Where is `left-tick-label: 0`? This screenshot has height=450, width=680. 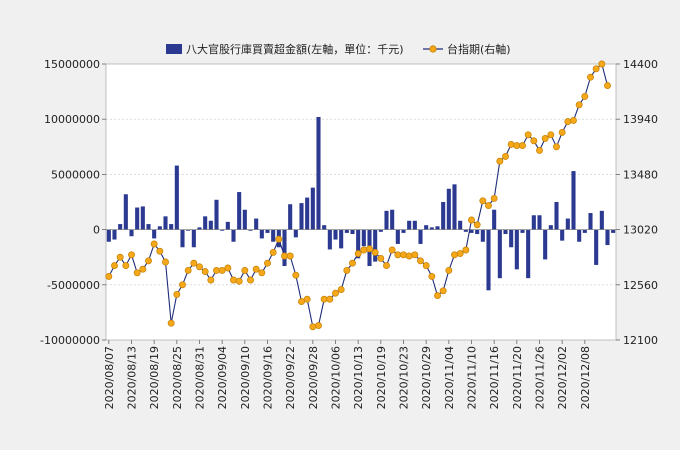 left-tick-label: 0 is located at coordinates (96, 230).